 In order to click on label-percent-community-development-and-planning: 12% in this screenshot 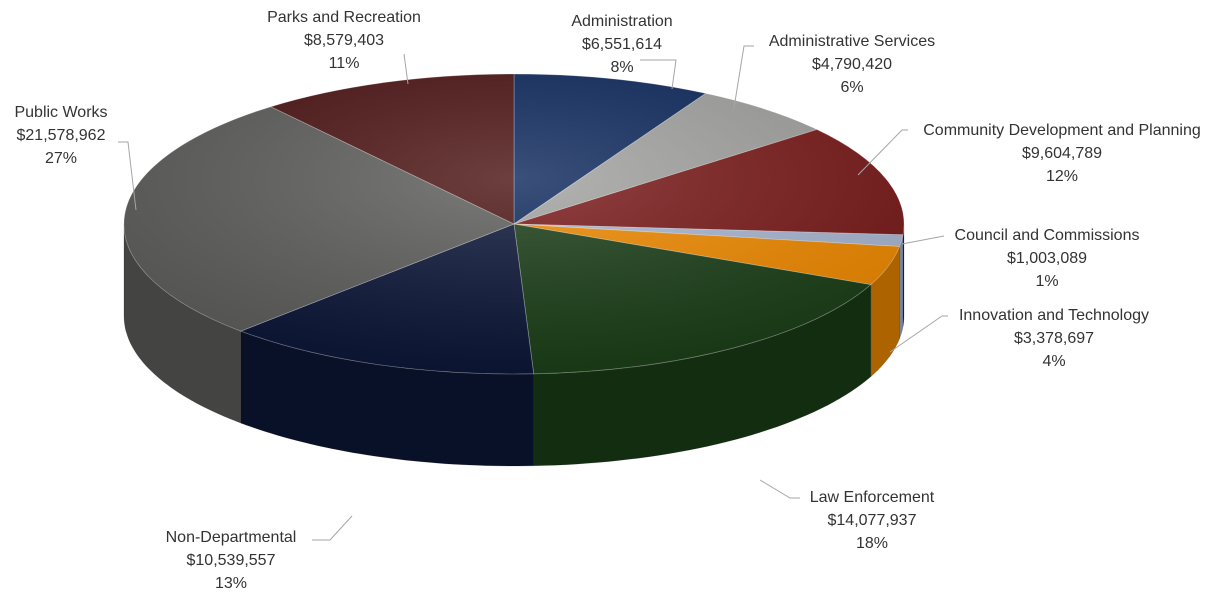, I will do `click(1062, 176)`.